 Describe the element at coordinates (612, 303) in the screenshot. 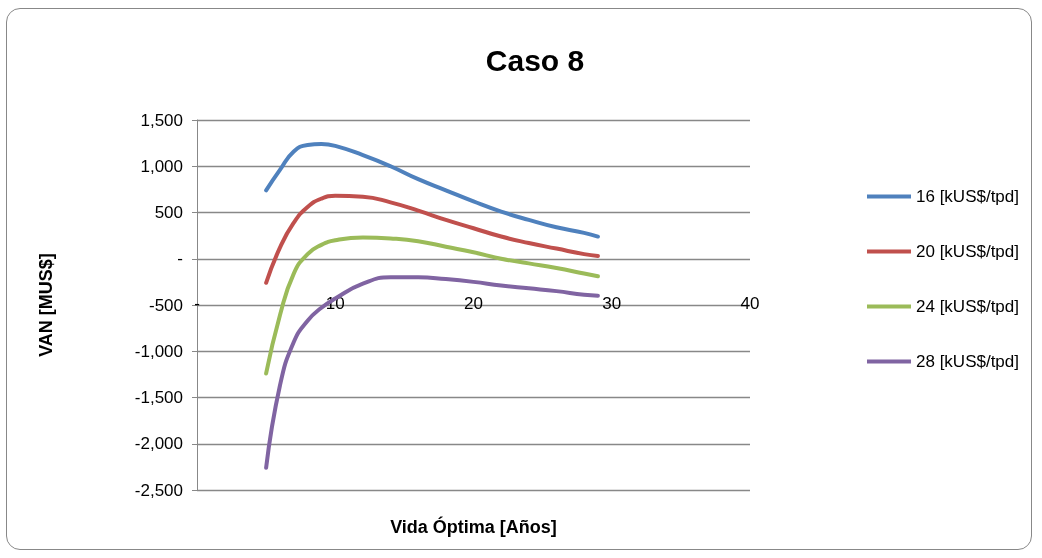

I see `x-tick-label: 30` at that location.